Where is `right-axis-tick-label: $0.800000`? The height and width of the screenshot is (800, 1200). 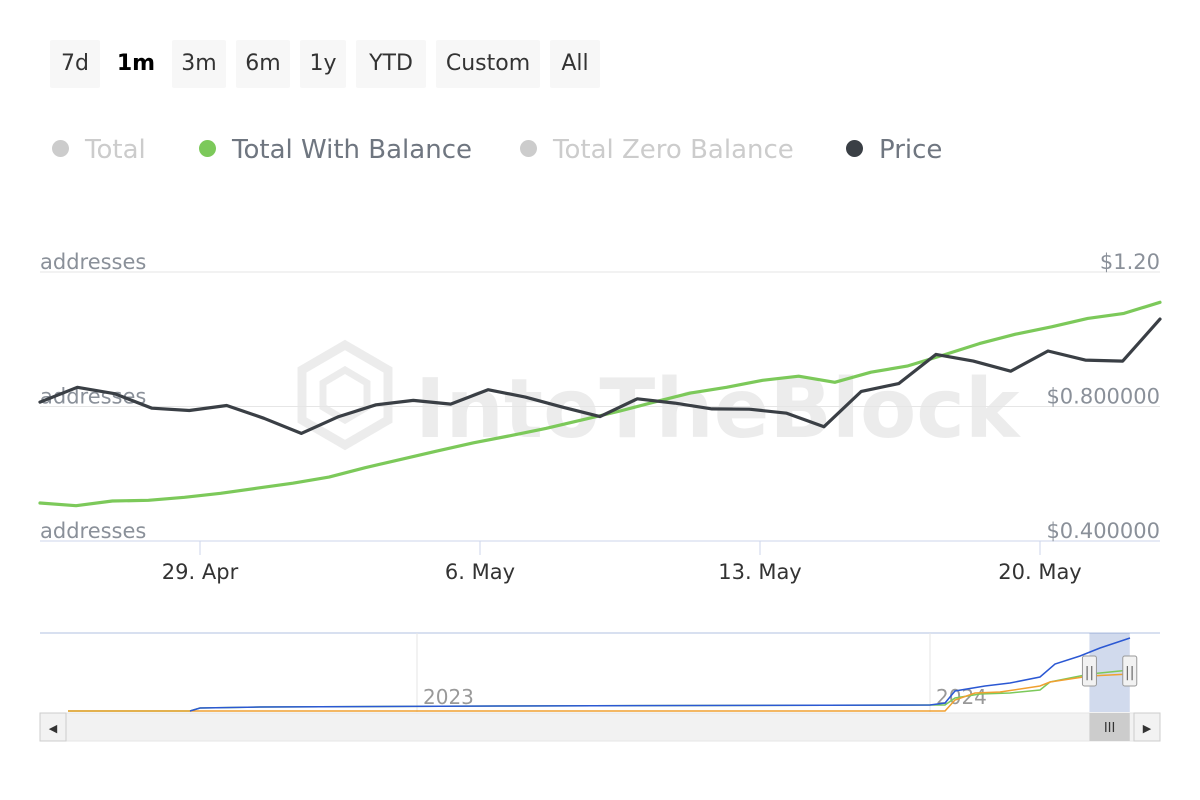
right-axis-tick-label: $0.800000 is located at coordinates (1103, 397).